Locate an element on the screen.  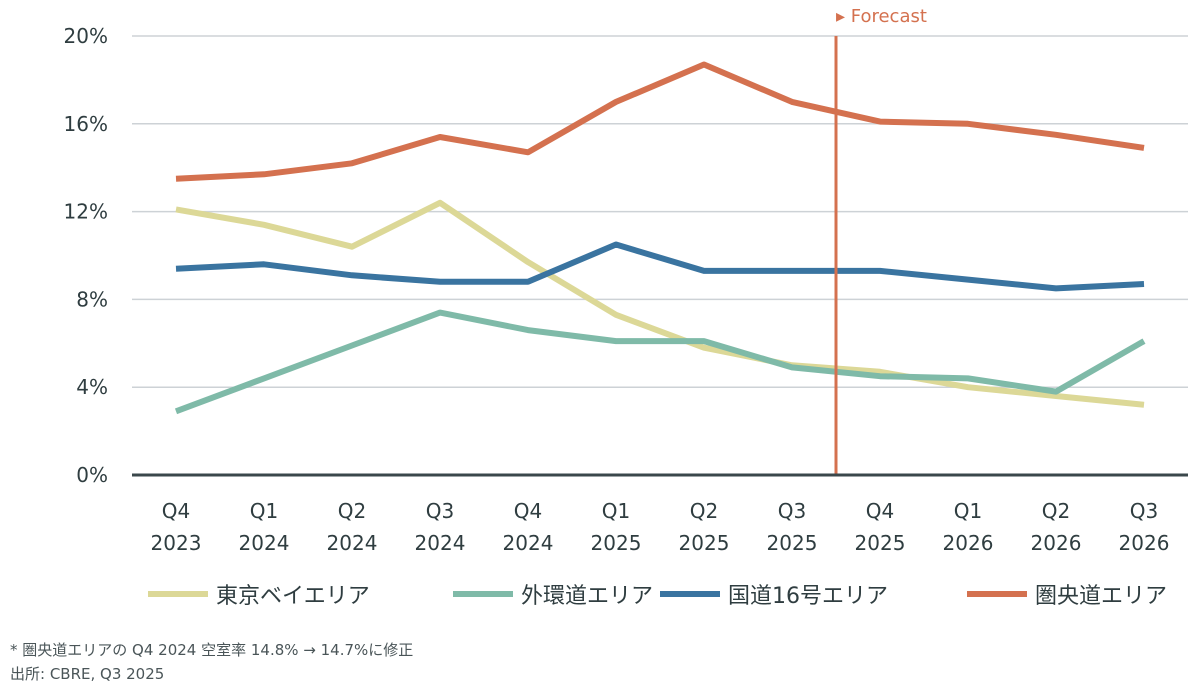
legend-label: 圏央道エリア is located at coordinates (1101, 596).